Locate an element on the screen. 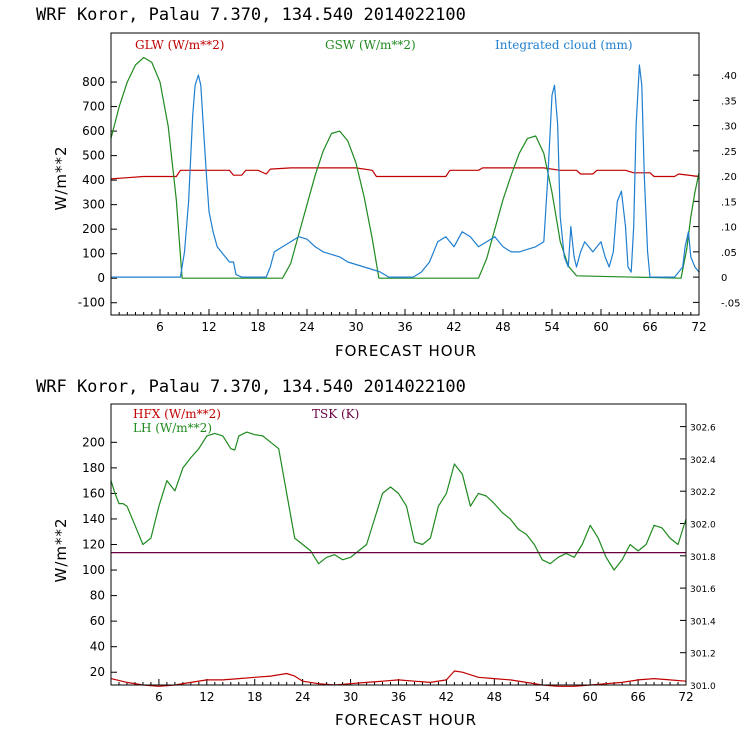 This screenshot has width=740, height=740. y2-tick-label: .25 is located at coordinates (729, 152).